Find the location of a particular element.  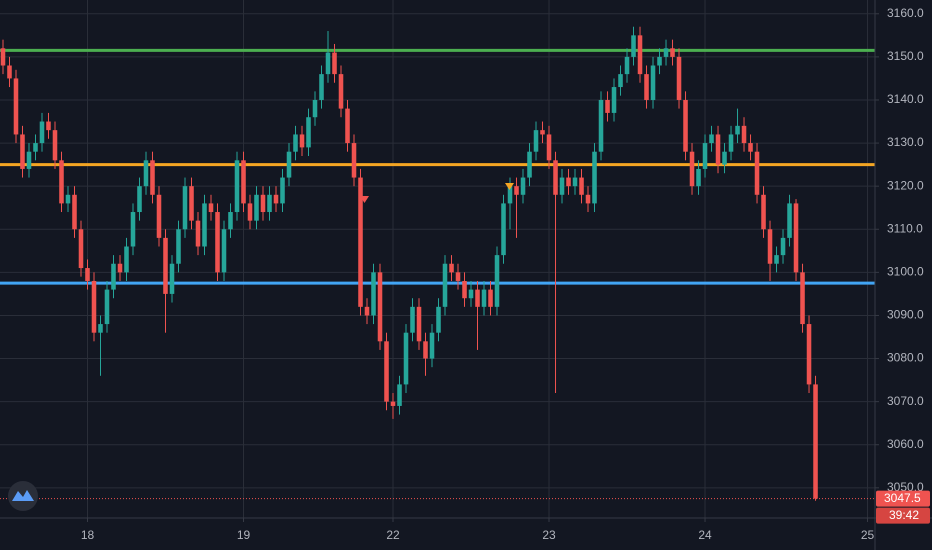

last-price-box is located at coordinates (903, 498).